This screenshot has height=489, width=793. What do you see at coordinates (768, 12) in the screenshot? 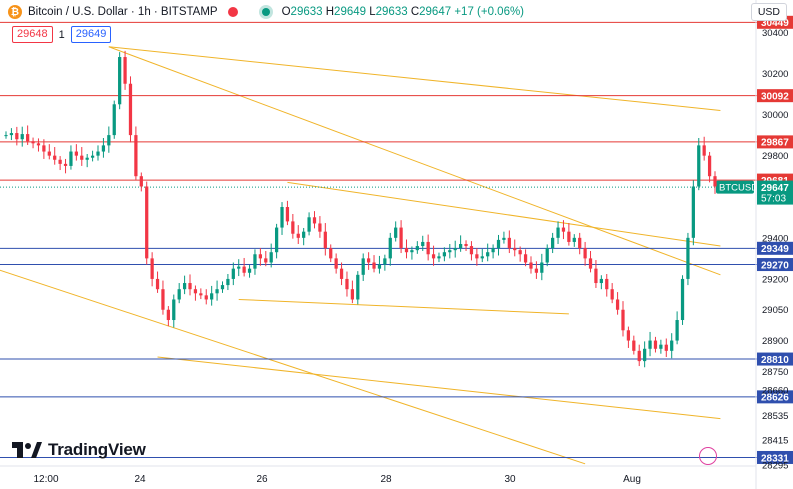
I see `currency-selector: USD` at bounding box center [768, 12].